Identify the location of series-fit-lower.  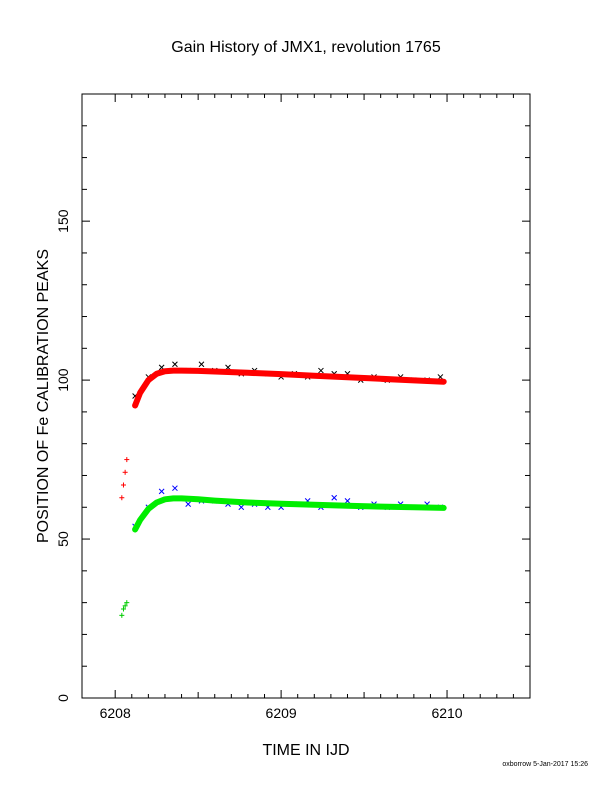
(289, 514).